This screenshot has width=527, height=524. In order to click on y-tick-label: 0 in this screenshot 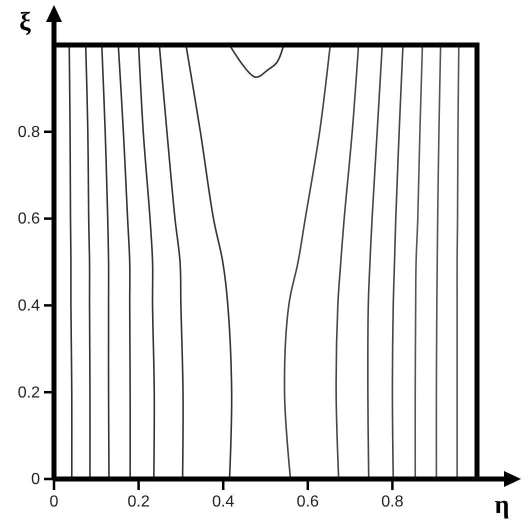, I will do `click(35, 479)`.